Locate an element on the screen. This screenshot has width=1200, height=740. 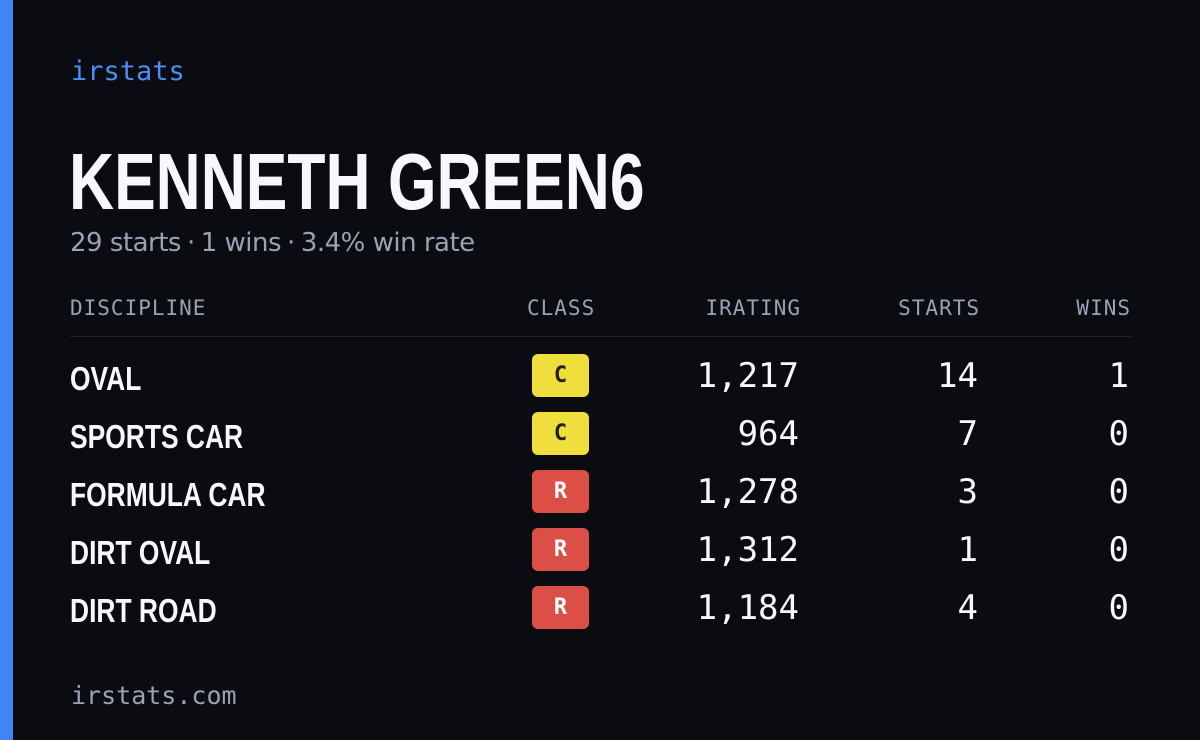
wins-summary: 1 wins is located at coordinates (241, 243).